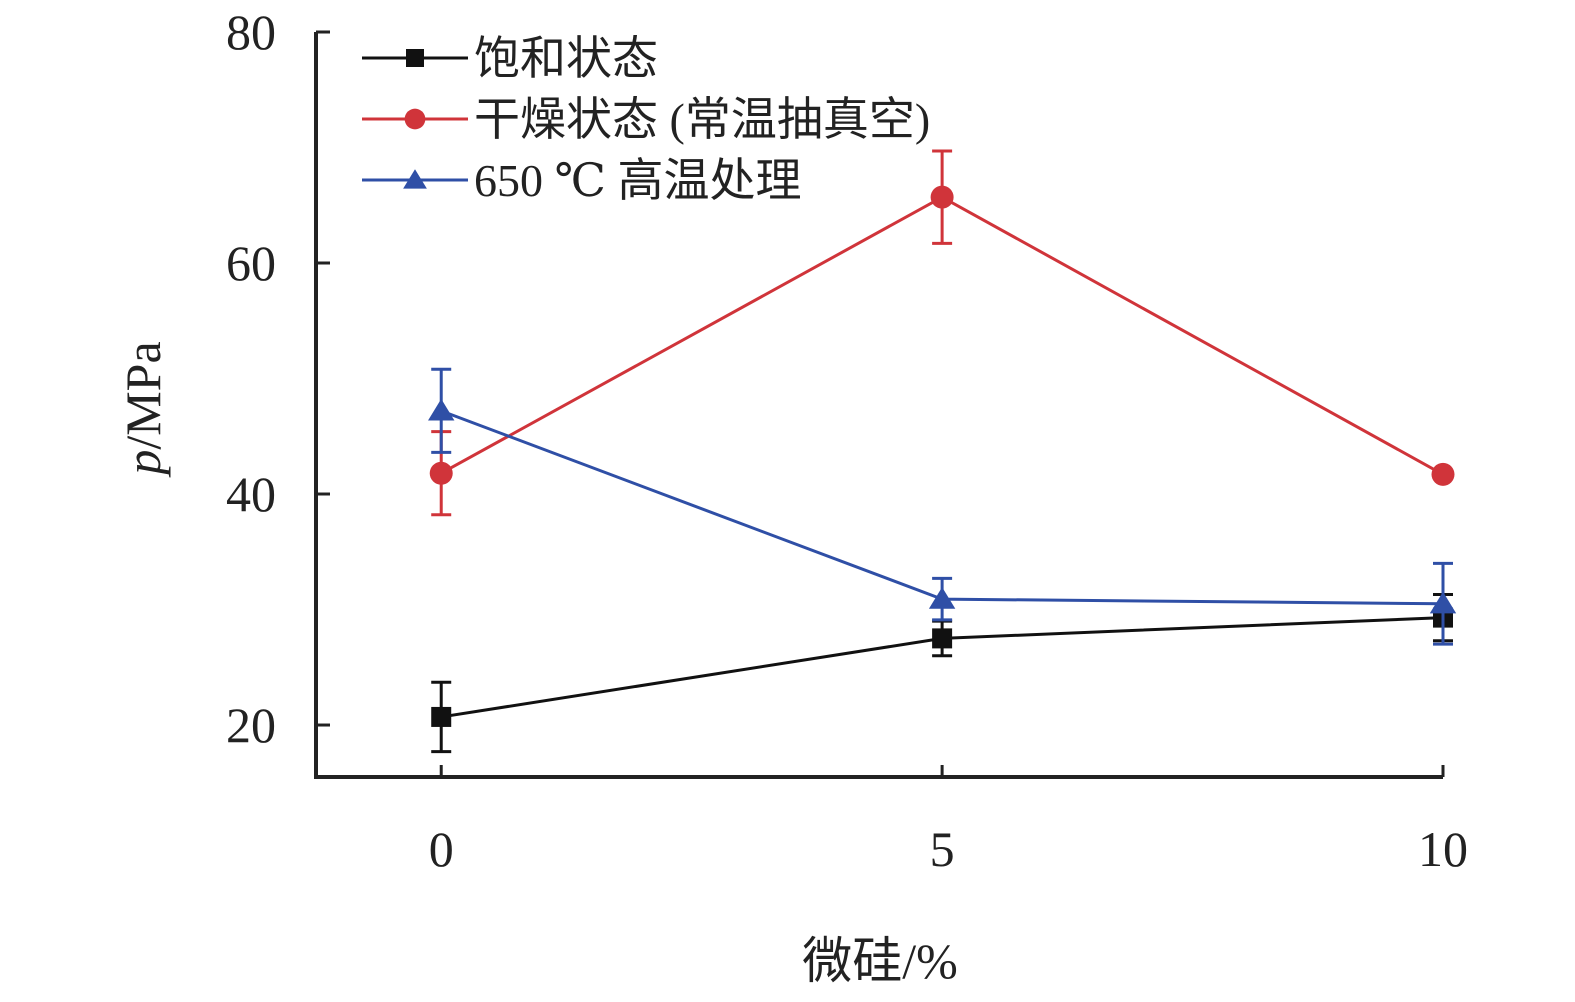 The width and height of the screenshot is (1575, 1002). Describe the element at coordinates (143, 464) in the screenshot. I see `y-axis-label-symbol: p` at that location.